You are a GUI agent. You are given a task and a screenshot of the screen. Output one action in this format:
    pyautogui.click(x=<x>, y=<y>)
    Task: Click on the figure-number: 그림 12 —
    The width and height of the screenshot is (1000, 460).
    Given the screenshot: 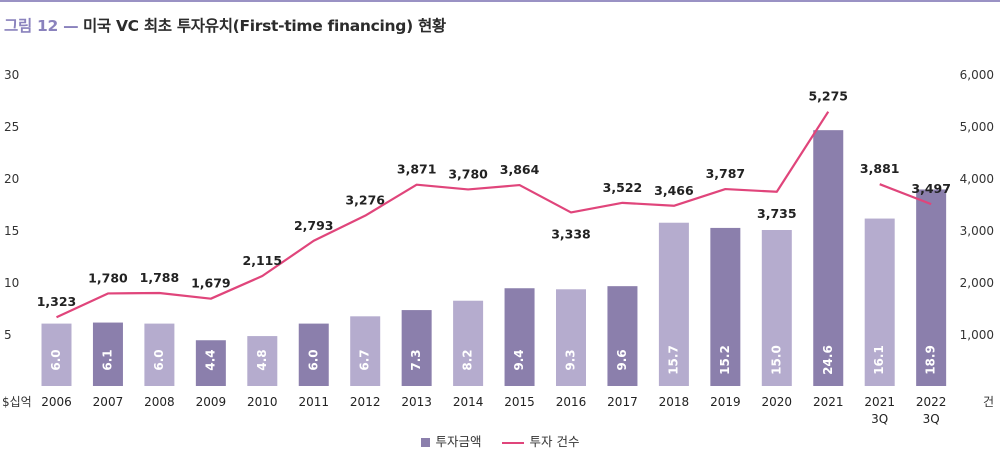 What is the action you would take?
    pyautogui.click(x=41, y=26)
    